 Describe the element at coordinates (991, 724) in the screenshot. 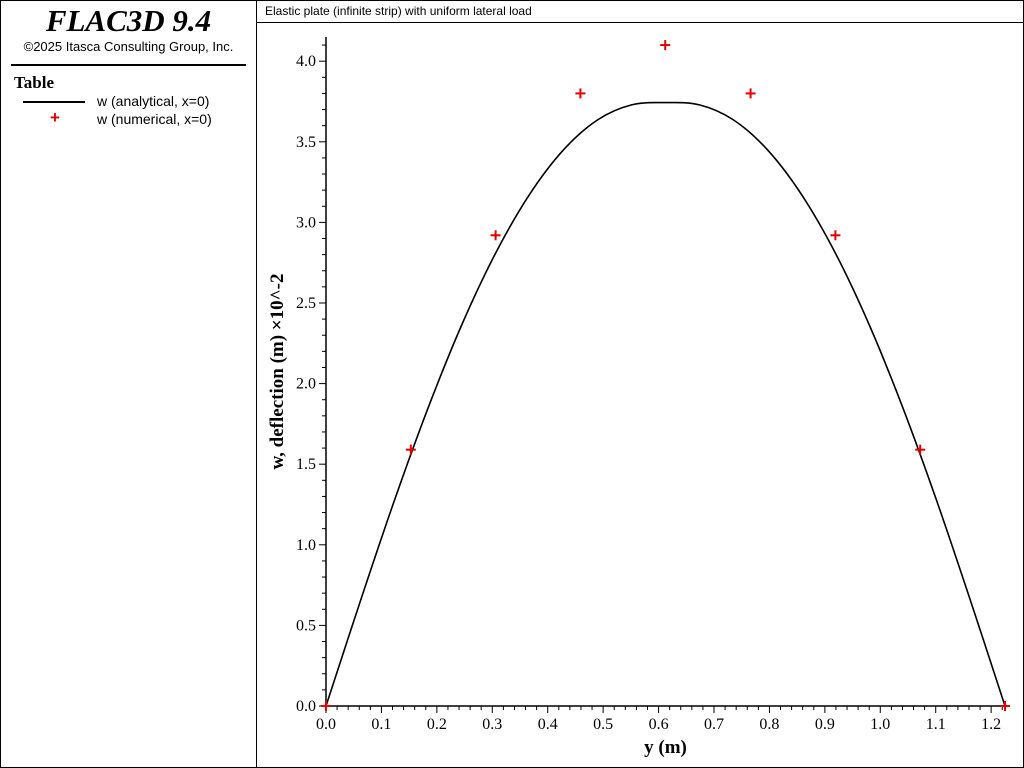

I see `x-tick-label: 1.2` at that location.